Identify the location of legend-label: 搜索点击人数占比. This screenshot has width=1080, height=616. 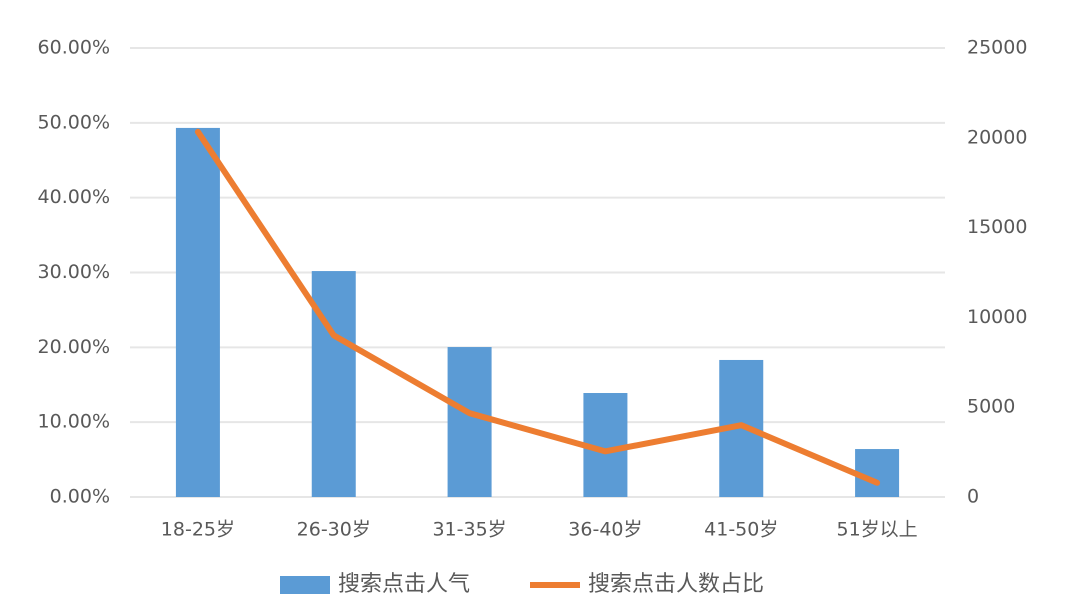
(676, 584).